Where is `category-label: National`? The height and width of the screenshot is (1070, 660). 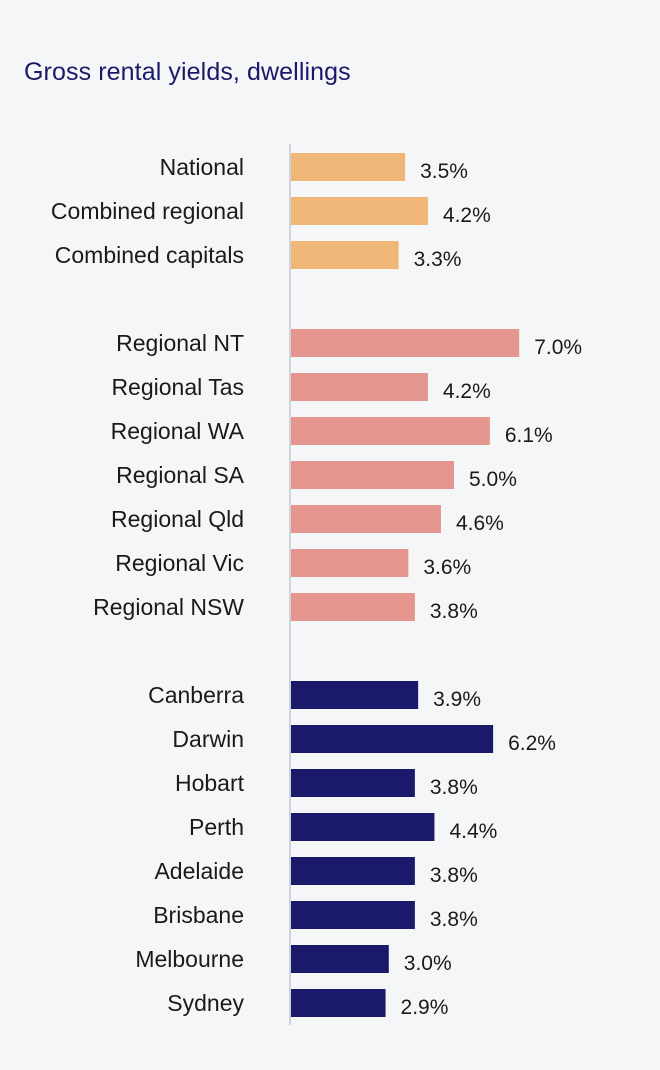
category-label: National is located at coordinates (202, 167).